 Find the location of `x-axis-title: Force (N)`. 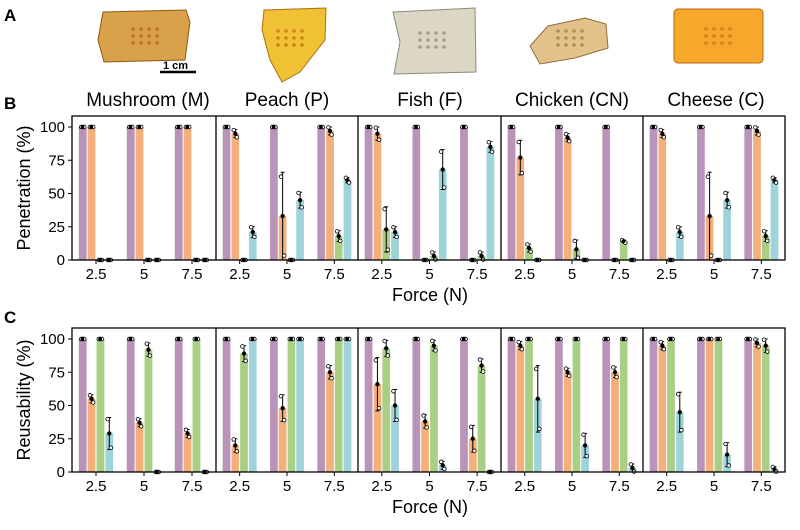

x-axis-title: Force (N) is located at coordinates (430, 295).